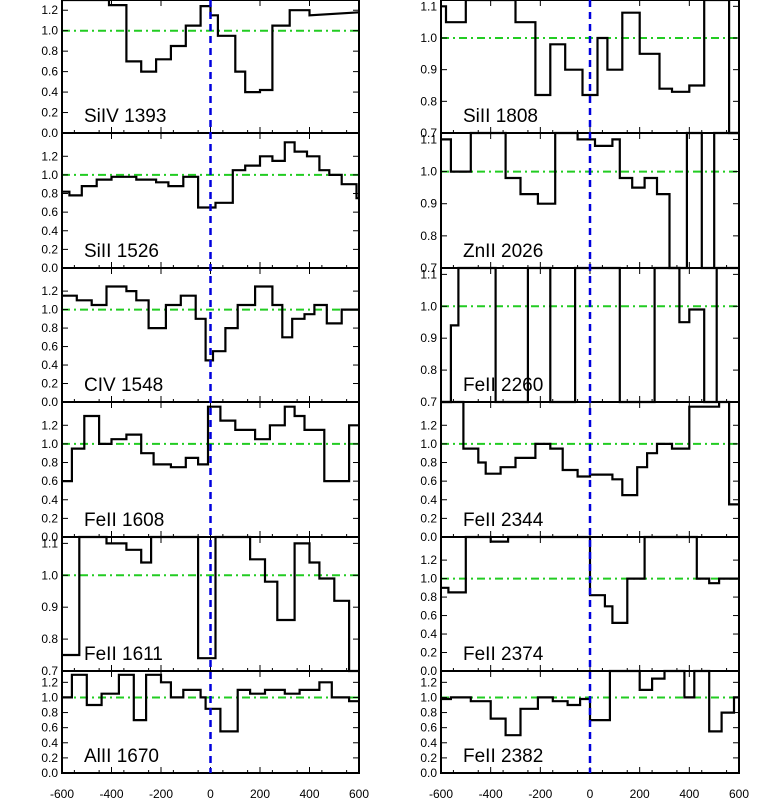  Describe the element at coordinates (503, 251) in the screenshot. I see `panel-label: ZnII 2026` at that location.